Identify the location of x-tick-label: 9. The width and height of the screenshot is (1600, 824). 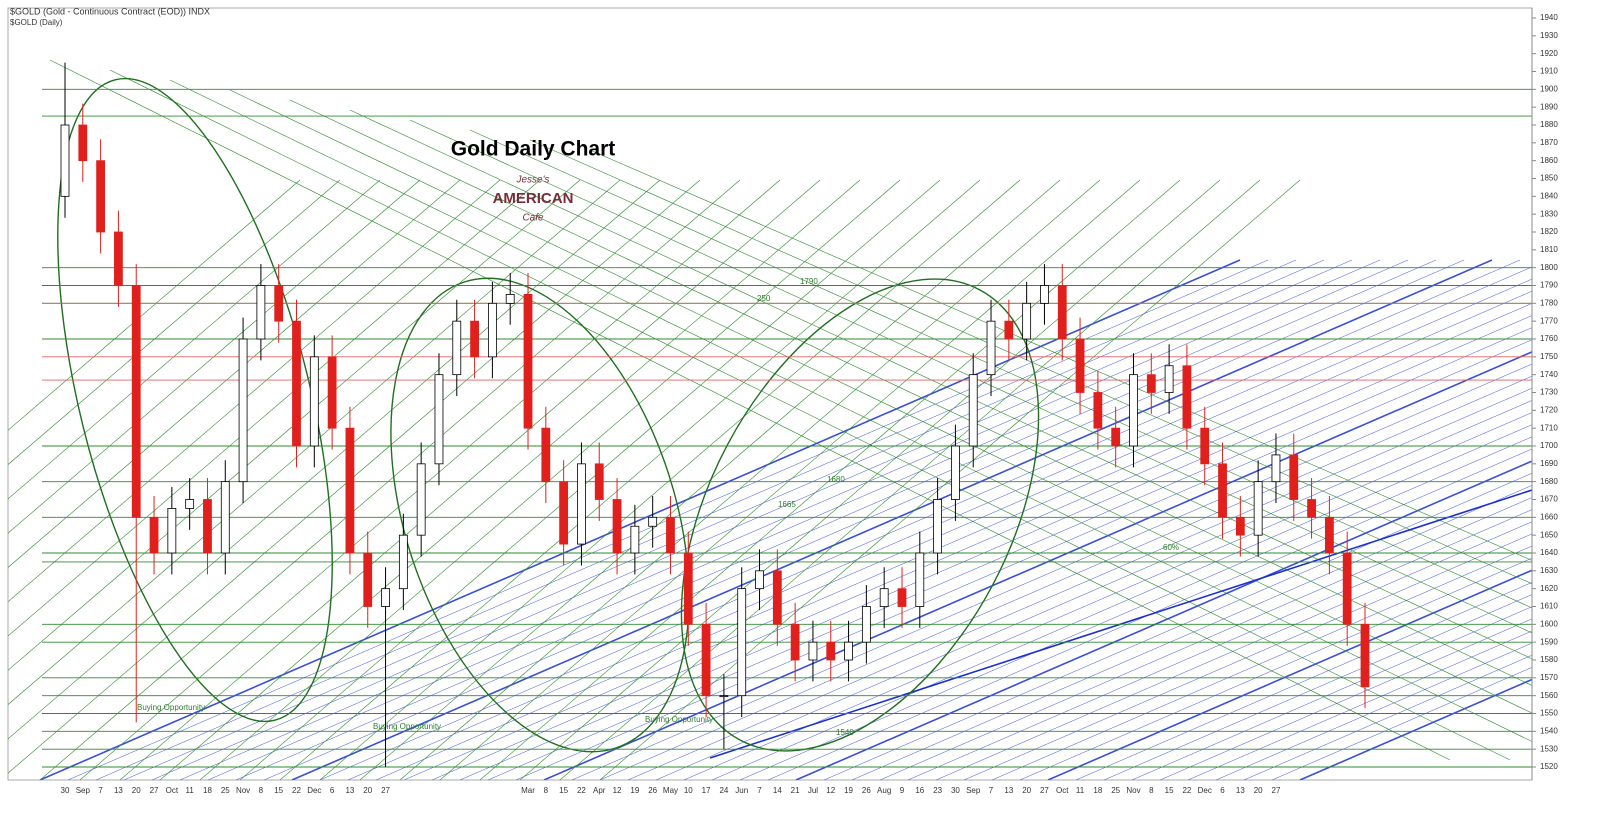
(902, 790).